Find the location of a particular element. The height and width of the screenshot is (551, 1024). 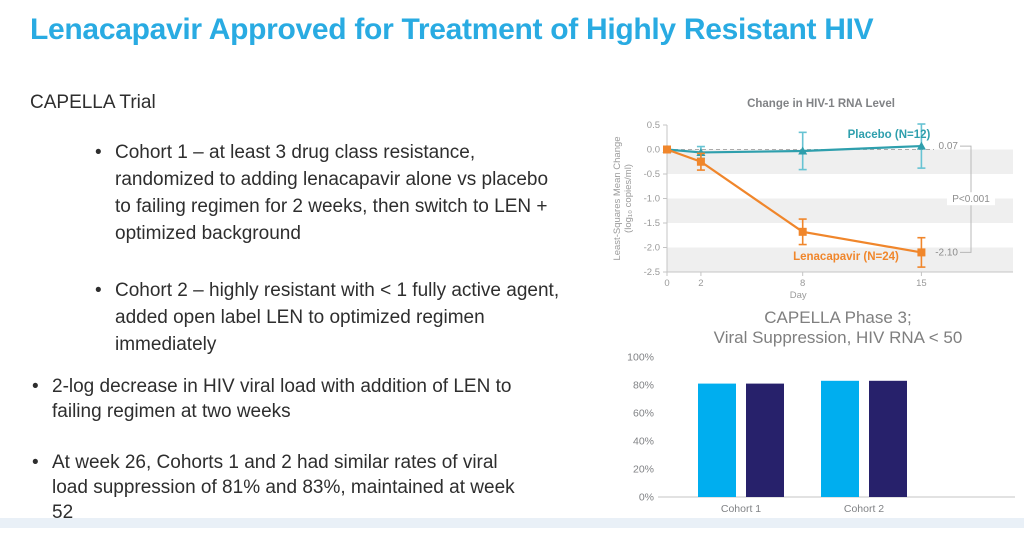

y-tick-label: -2.5 is located at coordinates (652, 272).